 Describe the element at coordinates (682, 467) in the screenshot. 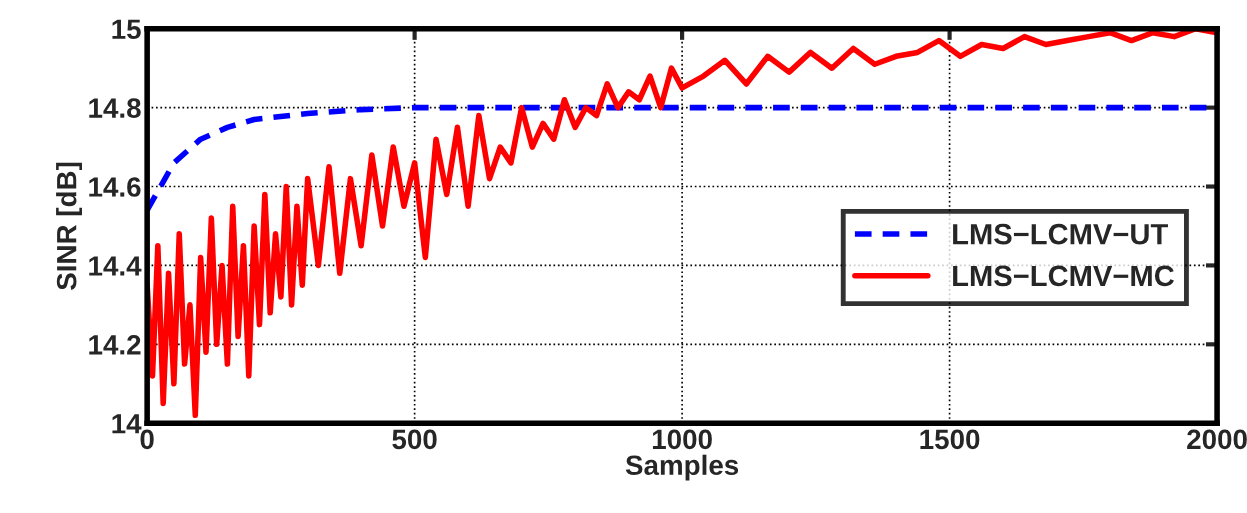

I see `x-axis-title: Samples` at that location.